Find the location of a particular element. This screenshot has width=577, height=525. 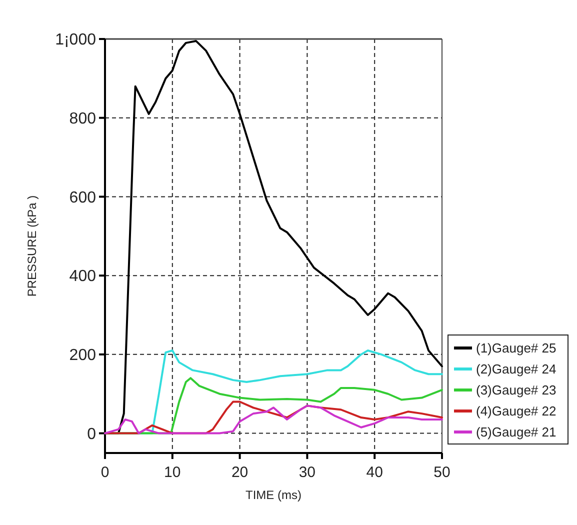

x-tick-label: 0 is located at coordinates (105, 472).